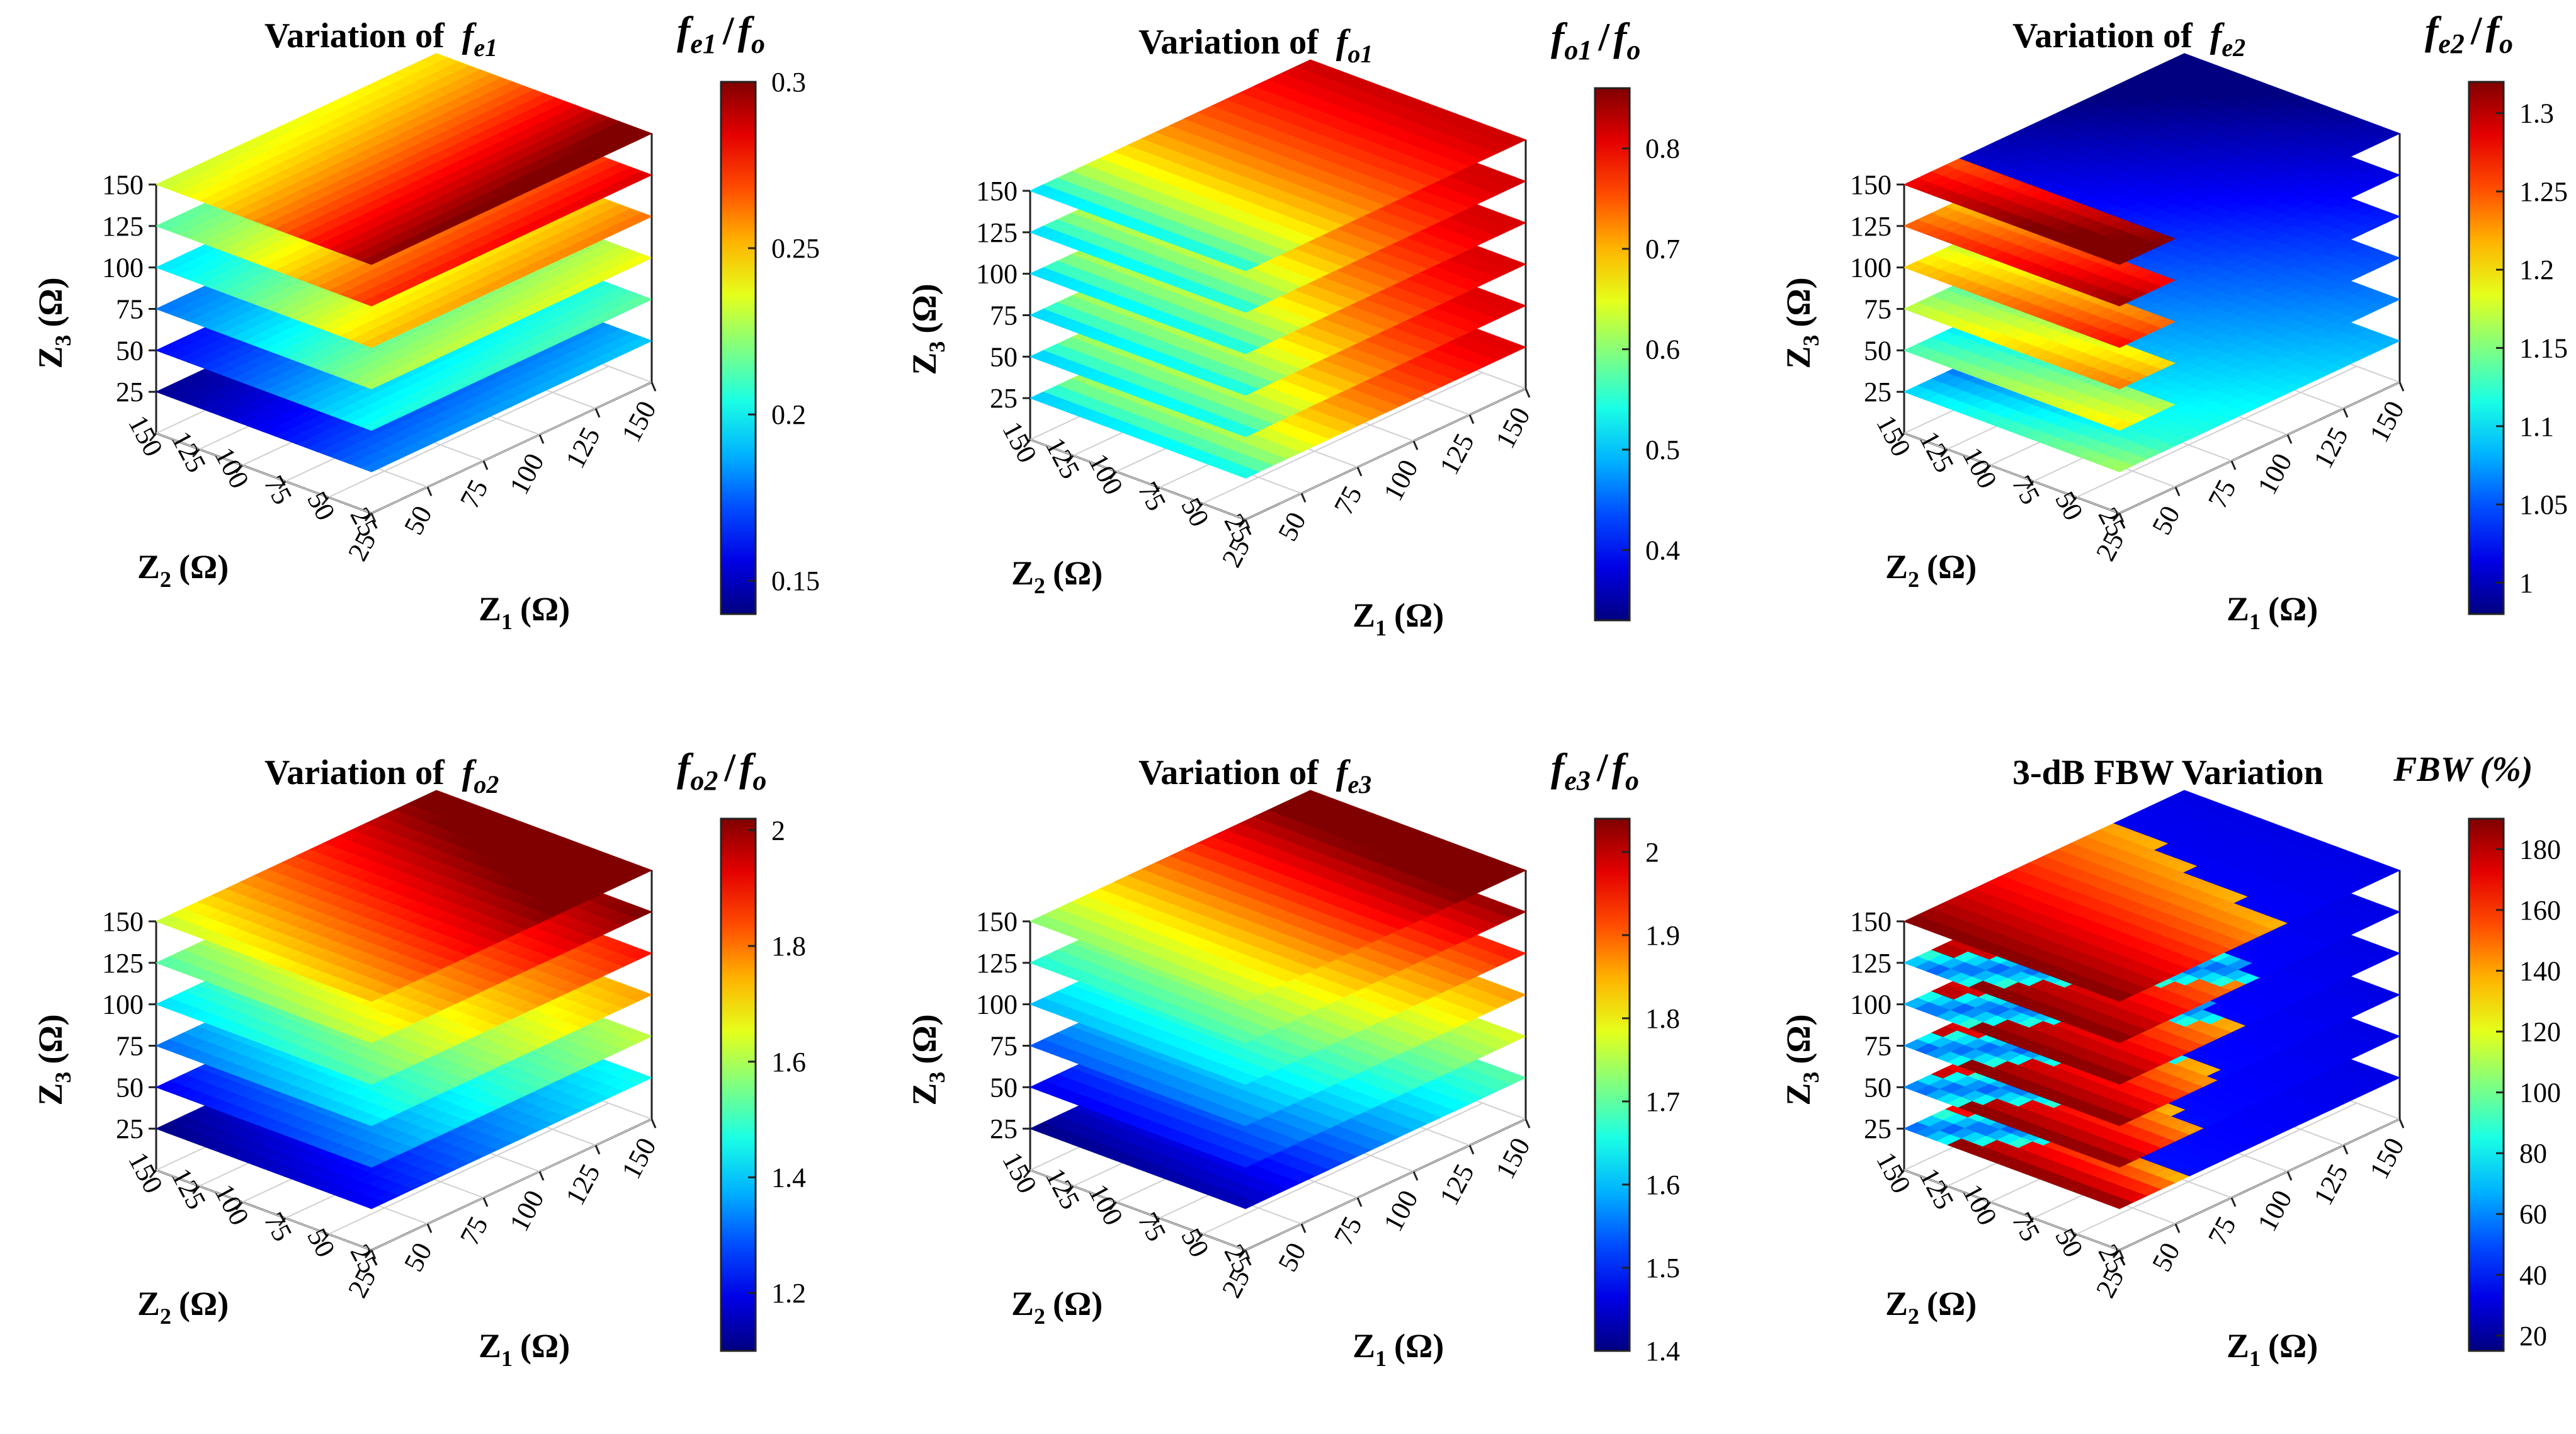 Image resolution: width=2576 pixels, height=1434 pixels. I want to click on colorbar-tick-label: 0.15, so click(795, 581).